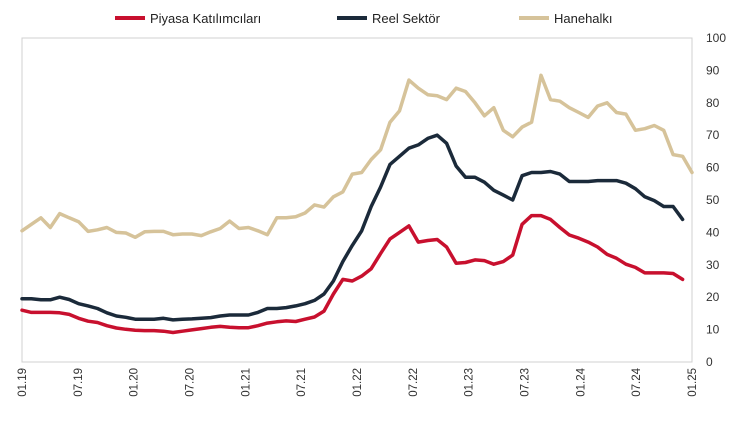 The image size is (740, 421). Describe the element at coordinates (713, 200) in the screenshot. I see `y-tick-label: 50` at that location.